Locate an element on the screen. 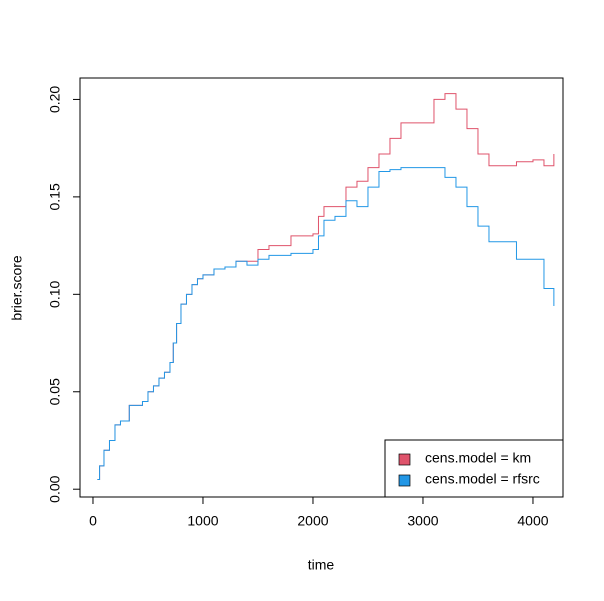  legend-box is located at coordinates (474, 468).